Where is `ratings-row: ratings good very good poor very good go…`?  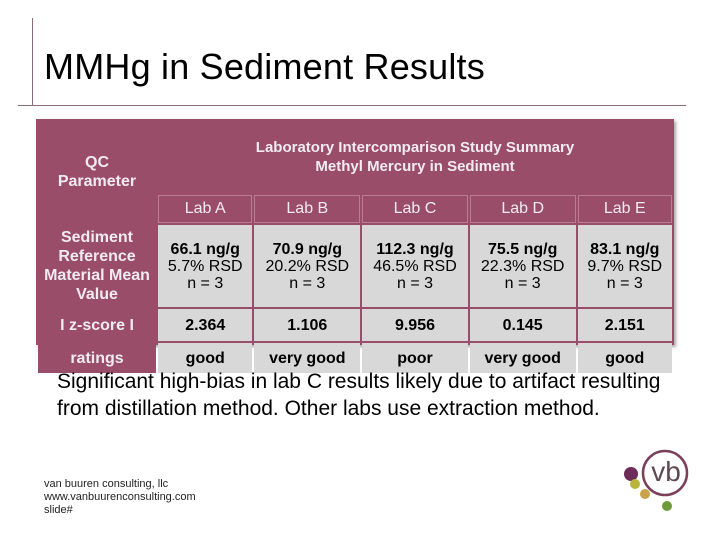
ratings-row: ratings good very good poor very good go… is located at coordinates (355, 358).